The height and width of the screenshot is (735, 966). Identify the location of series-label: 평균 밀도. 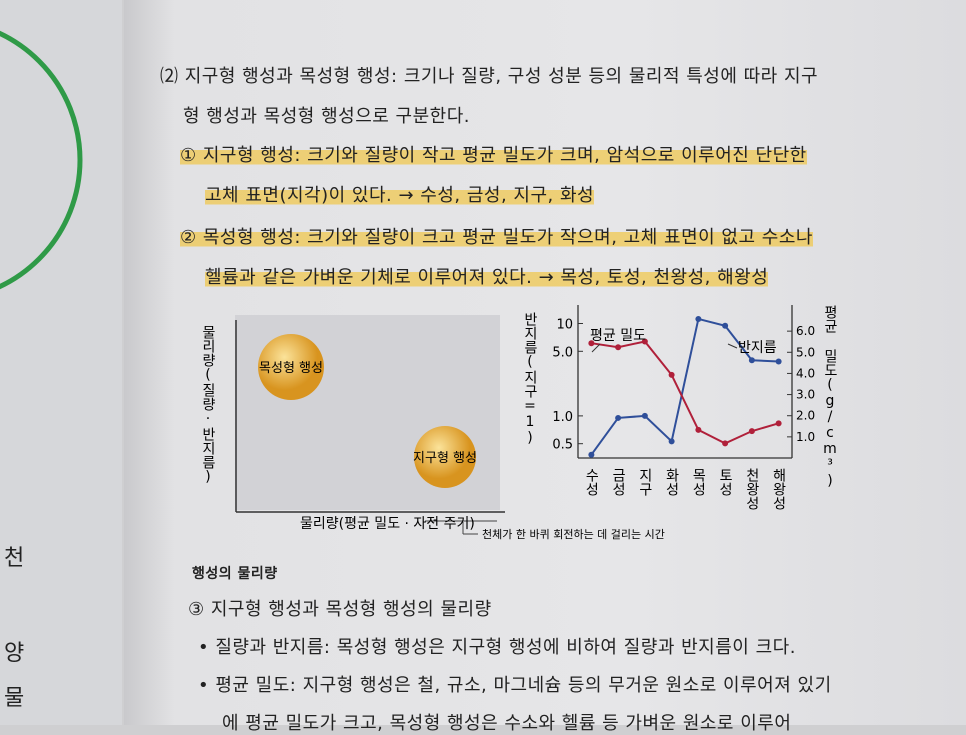
(618, 336).